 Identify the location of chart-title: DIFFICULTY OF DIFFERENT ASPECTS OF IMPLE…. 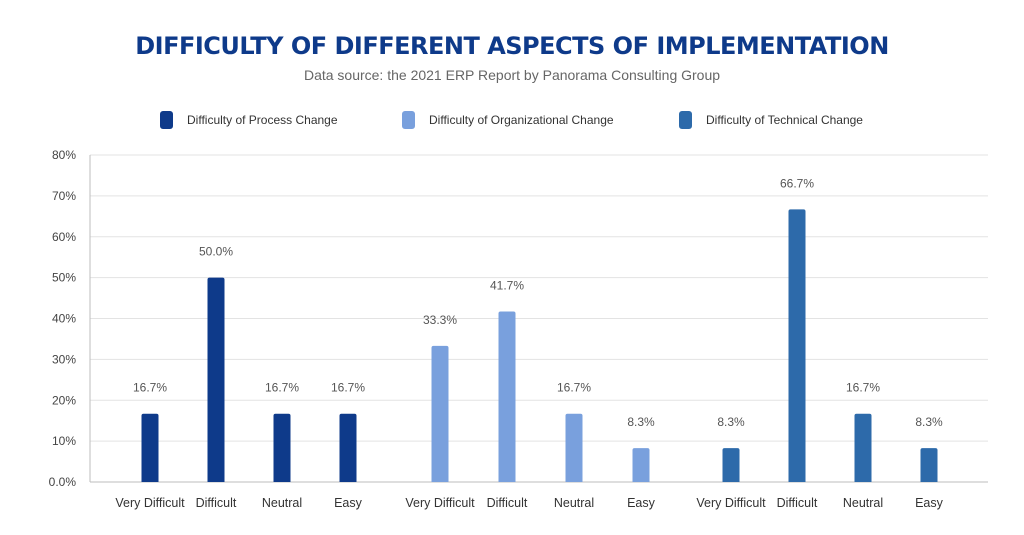
(512, 46).